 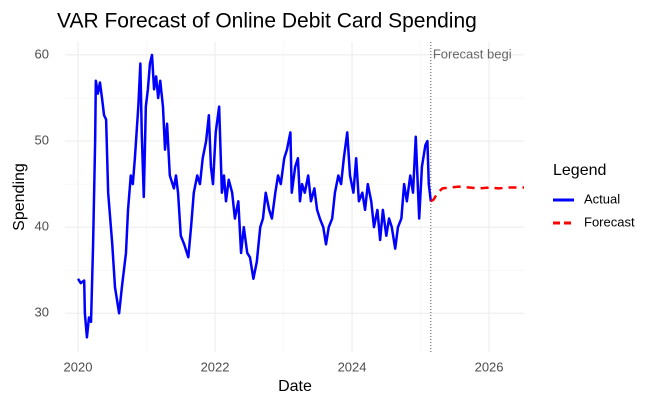 What do you see at coordinates (42, 139) in the screenshot?
I see `y-tick-label: 50` at bounding box center [42, 139].